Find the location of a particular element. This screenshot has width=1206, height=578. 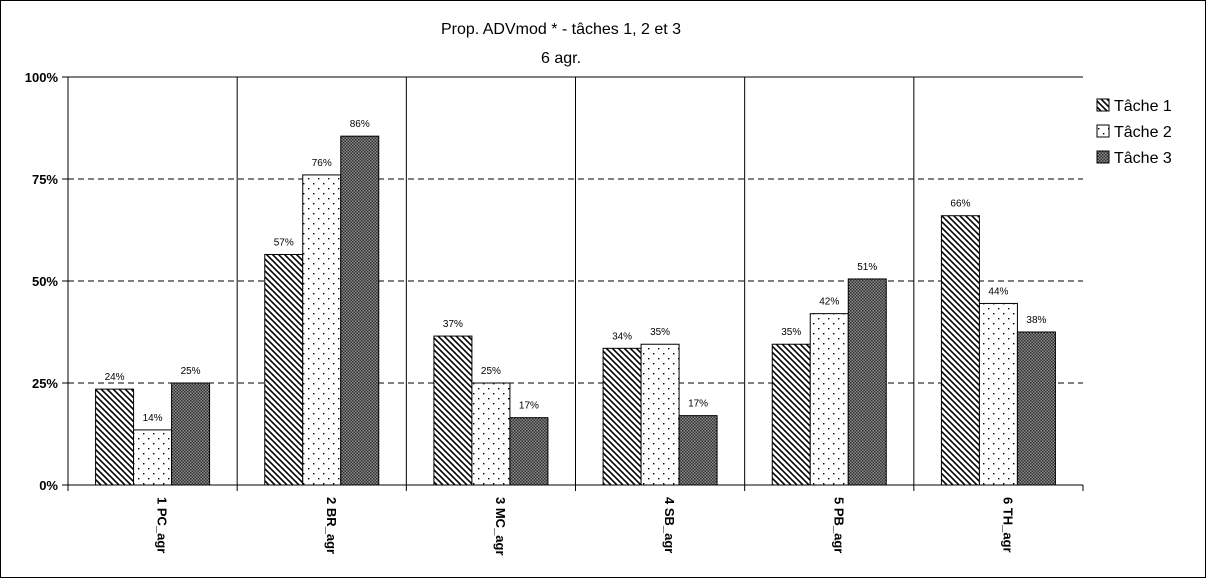

data-label: 86% is located at coordinates (360, 124).